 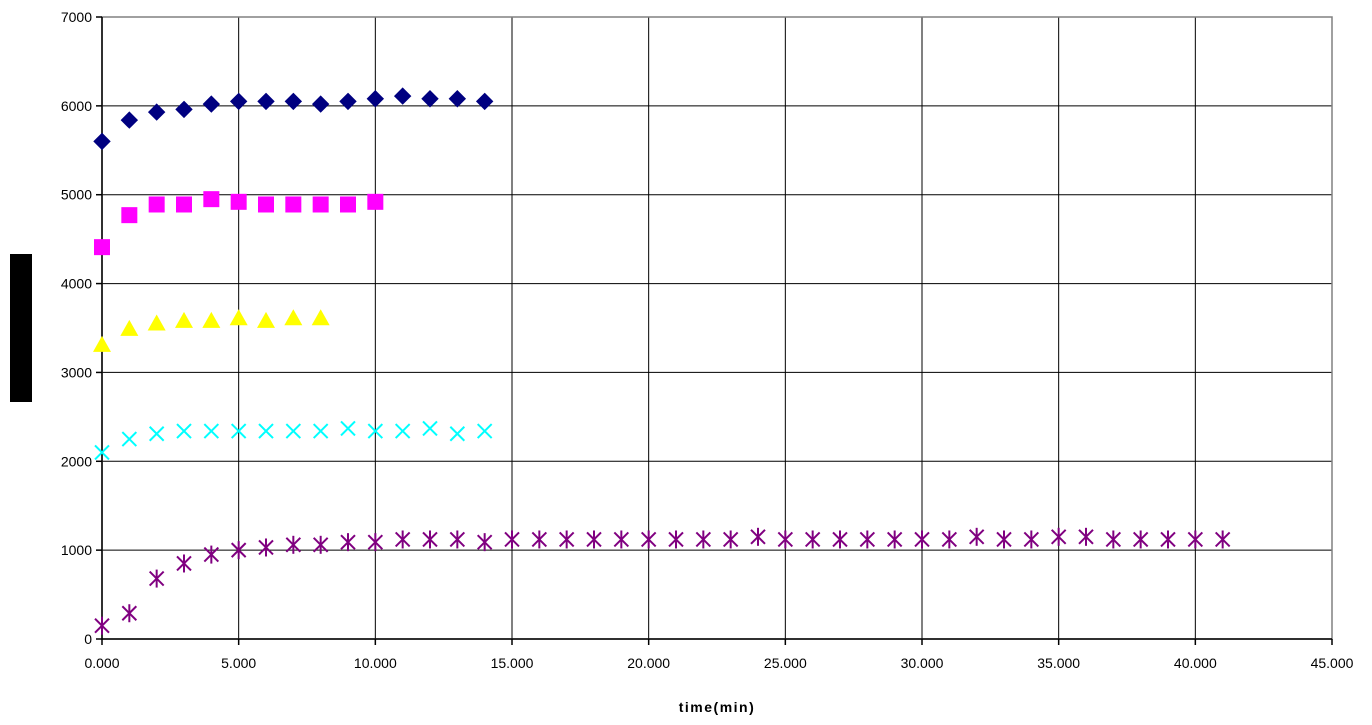 What do you see at coordinates (88, 639) in the screenshot?
I see `y-tick-label: 0` at bounding box center [88, 639].